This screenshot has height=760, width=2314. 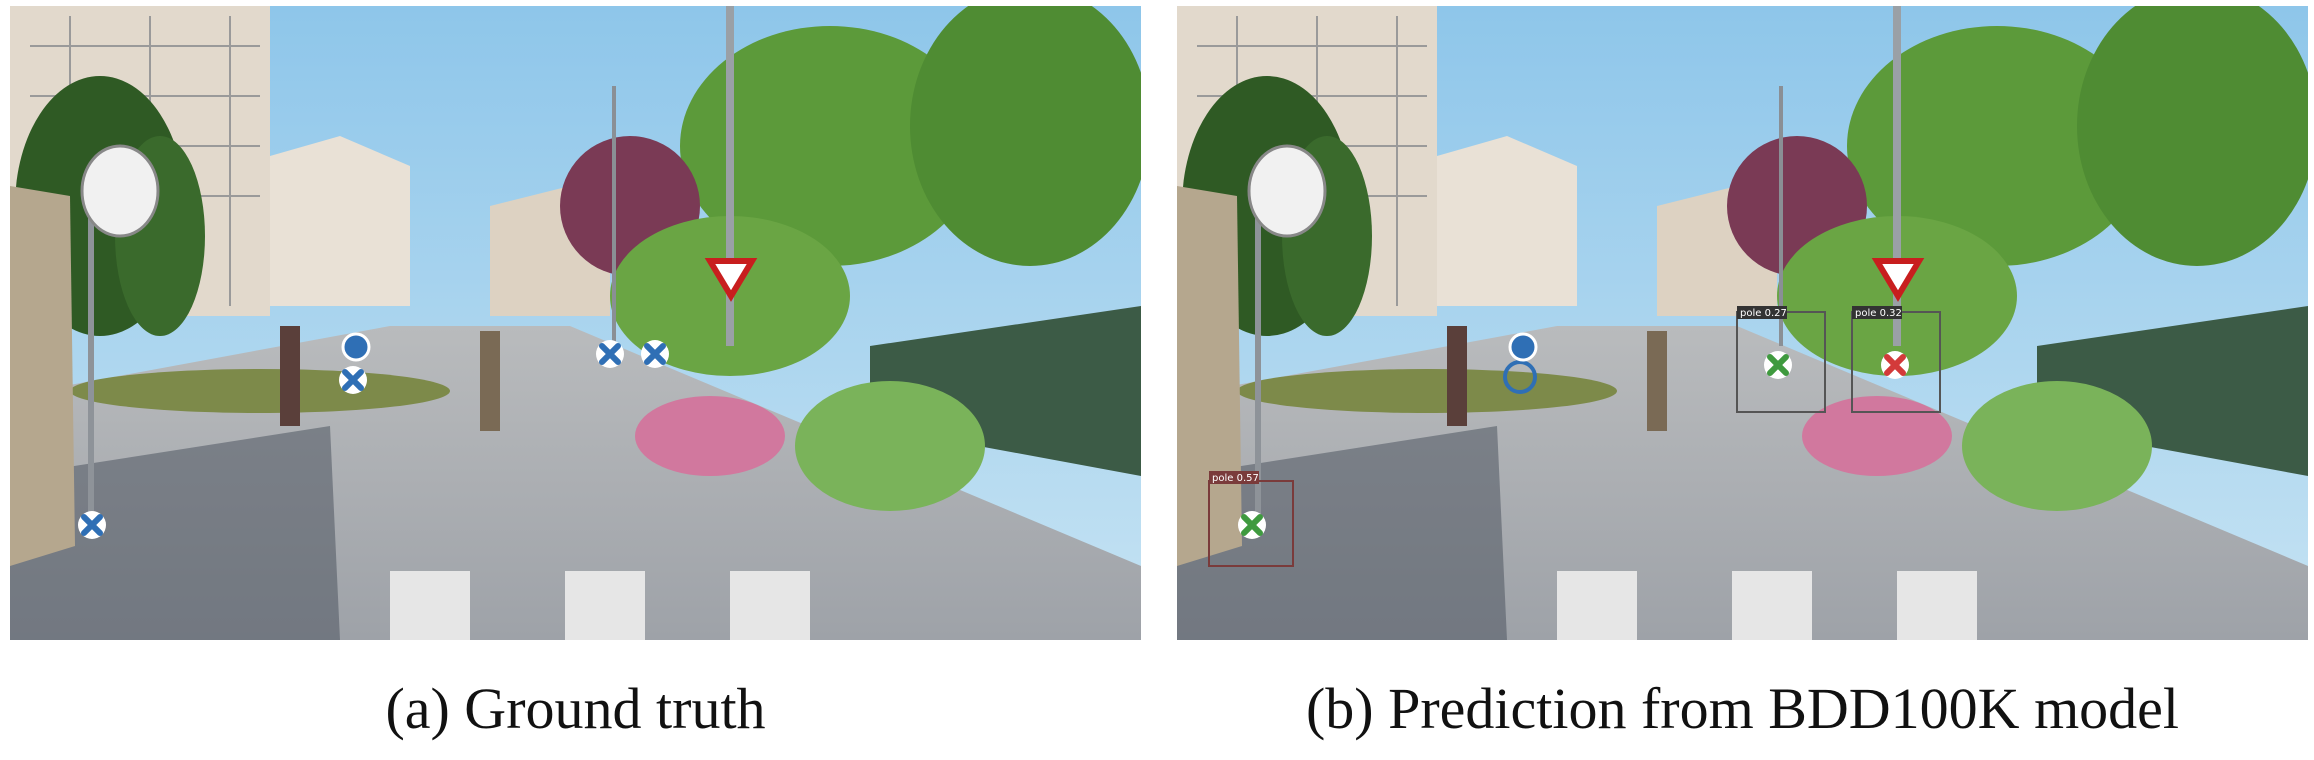 What do you see at coordinates (1742, 708) in the screenshot?
I see `caption-prediction: (b) Prediction from BDD100K model` at bounding box center [1742, 708].